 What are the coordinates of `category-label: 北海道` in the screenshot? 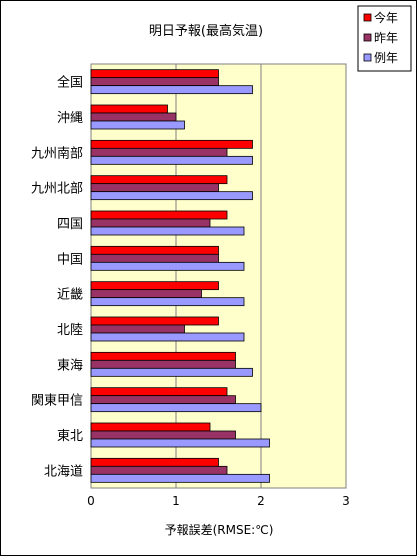 It's located at (63, 471).